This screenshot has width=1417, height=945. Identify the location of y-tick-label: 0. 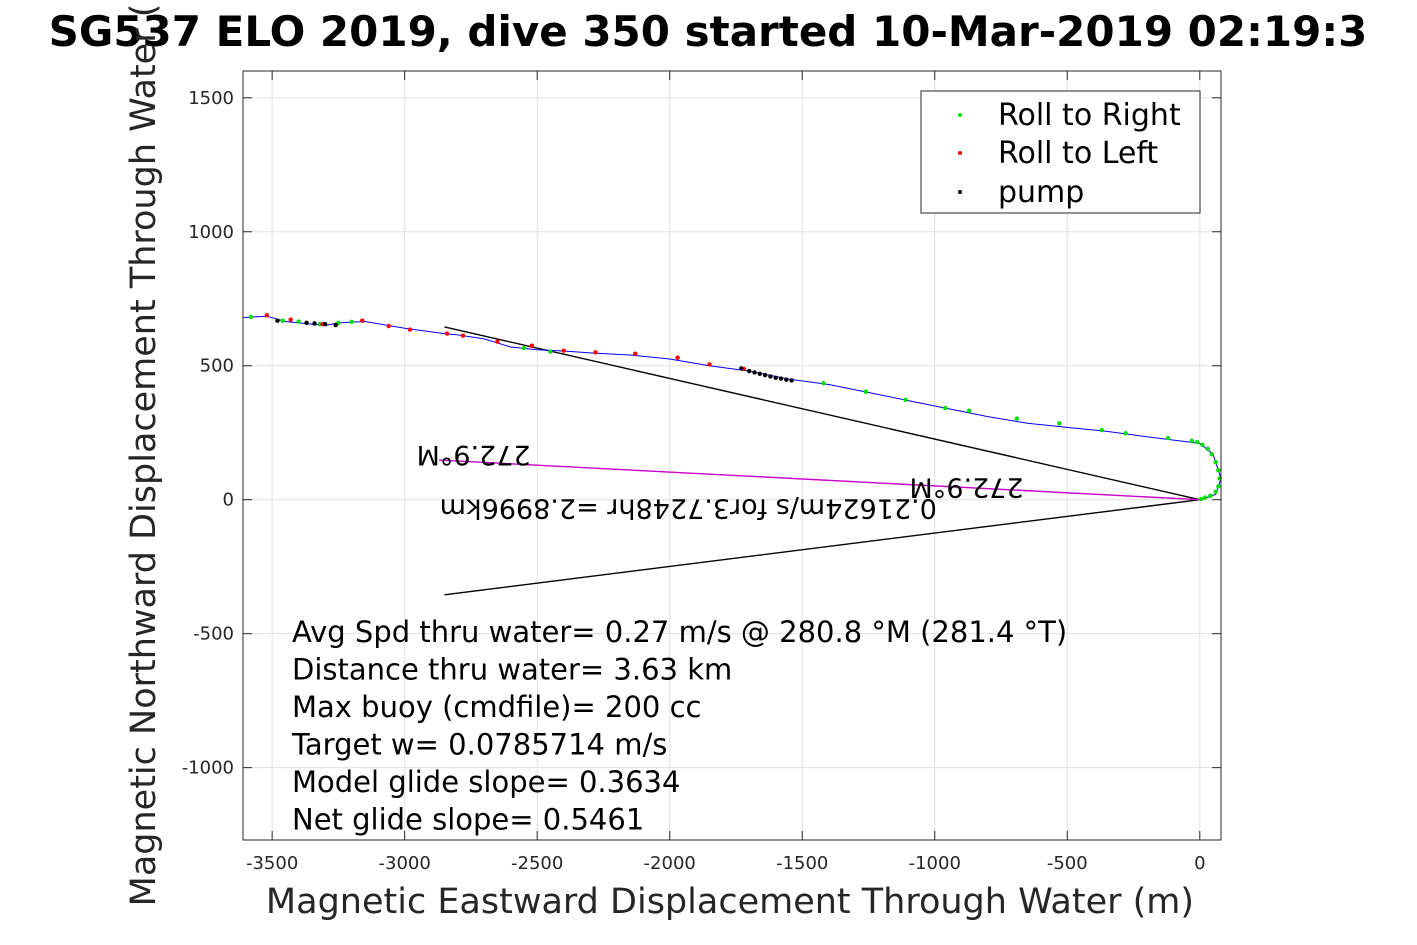
(228, 500).